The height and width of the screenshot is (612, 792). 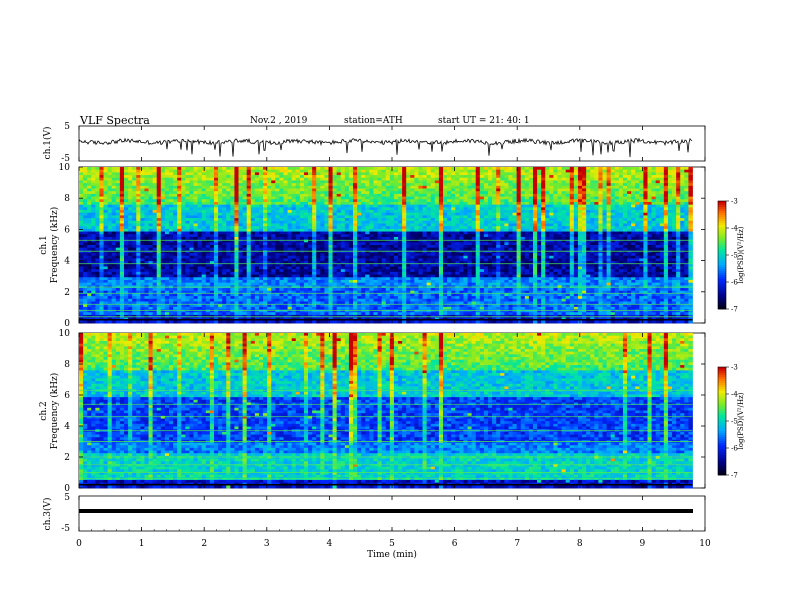 I want to click on ch1-waveform-line, so click(x=385, y=147).